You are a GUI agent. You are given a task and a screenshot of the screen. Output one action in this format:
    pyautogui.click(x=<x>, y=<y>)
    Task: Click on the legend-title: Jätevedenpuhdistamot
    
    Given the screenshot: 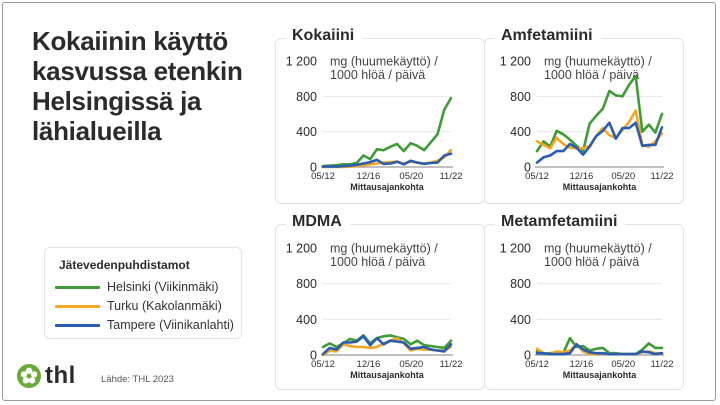 What is the action you would take?
    pyautogui.click(x=124, y=265)
    